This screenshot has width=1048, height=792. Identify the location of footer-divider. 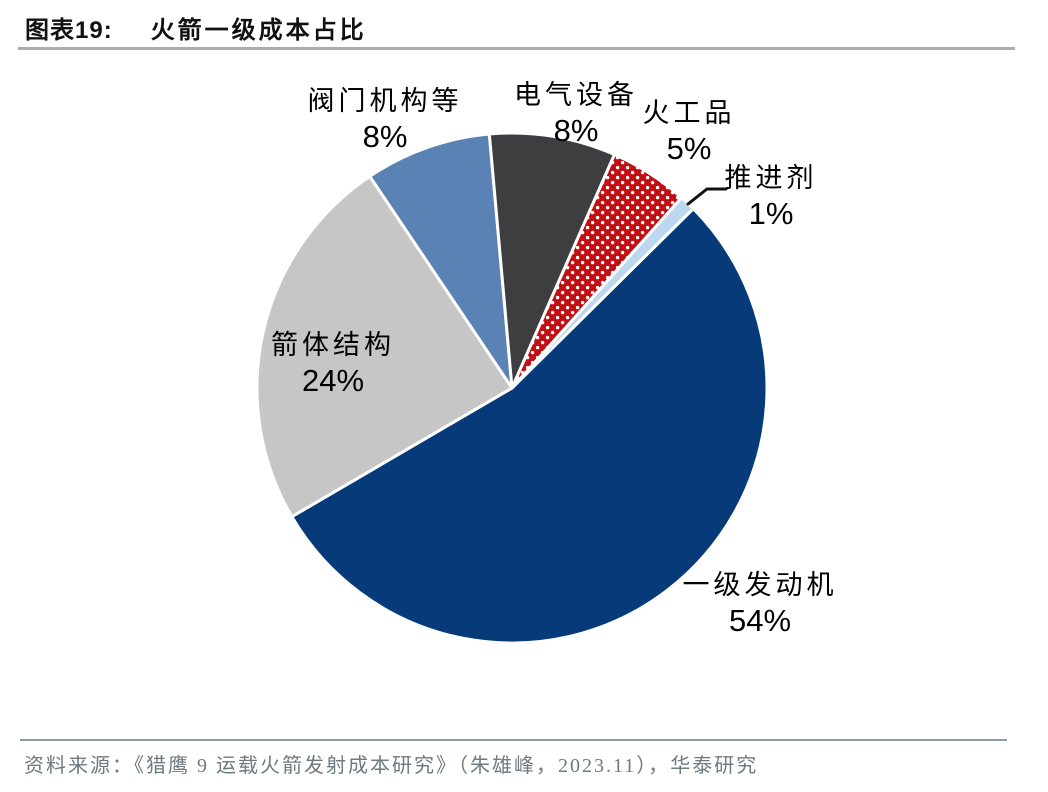
(513, 740).